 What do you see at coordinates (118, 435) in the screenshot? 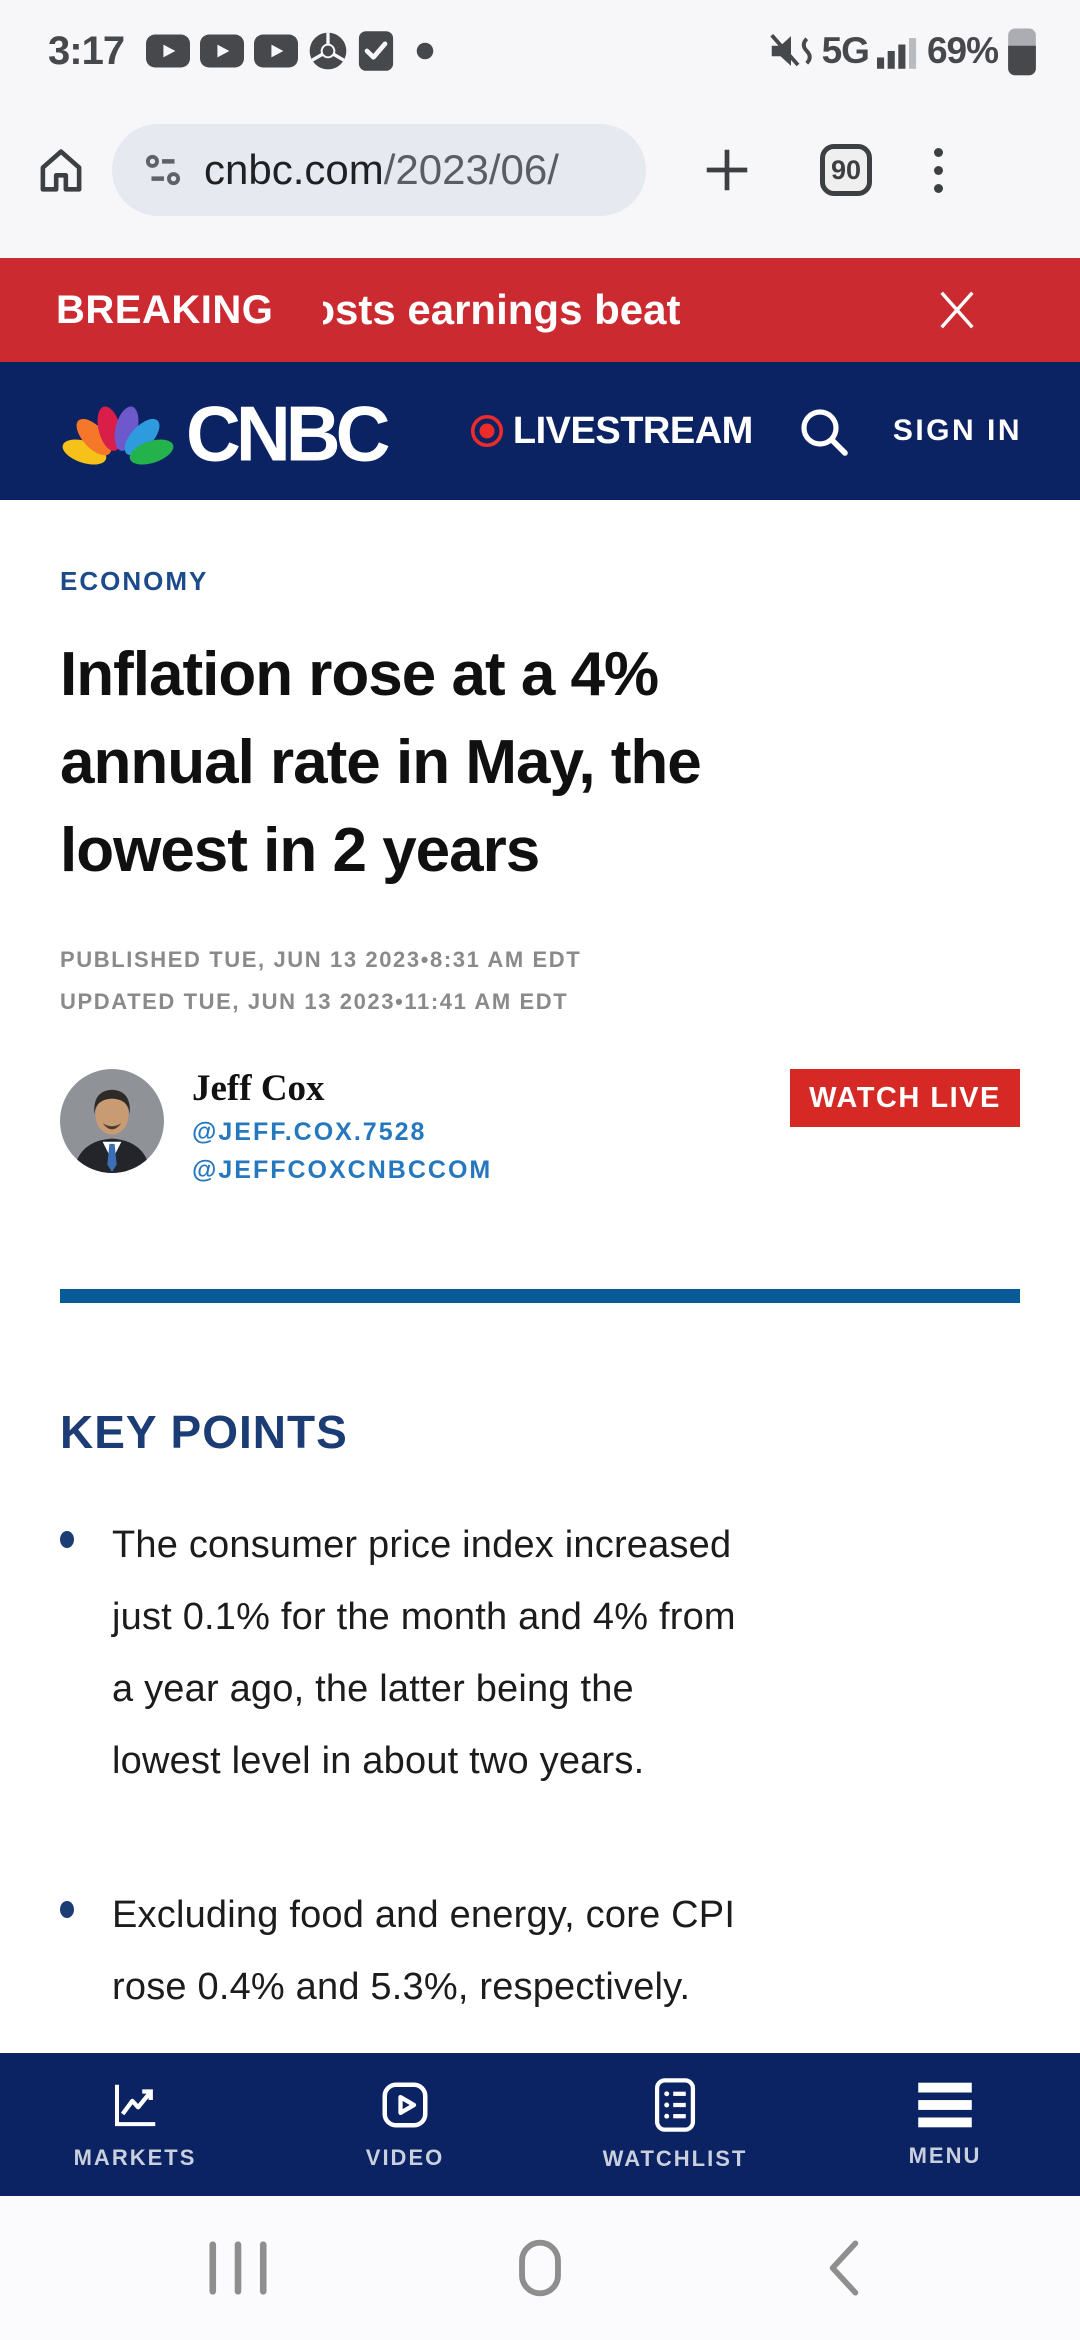
I see `peacock-icon` at bounding box center [118, 435].